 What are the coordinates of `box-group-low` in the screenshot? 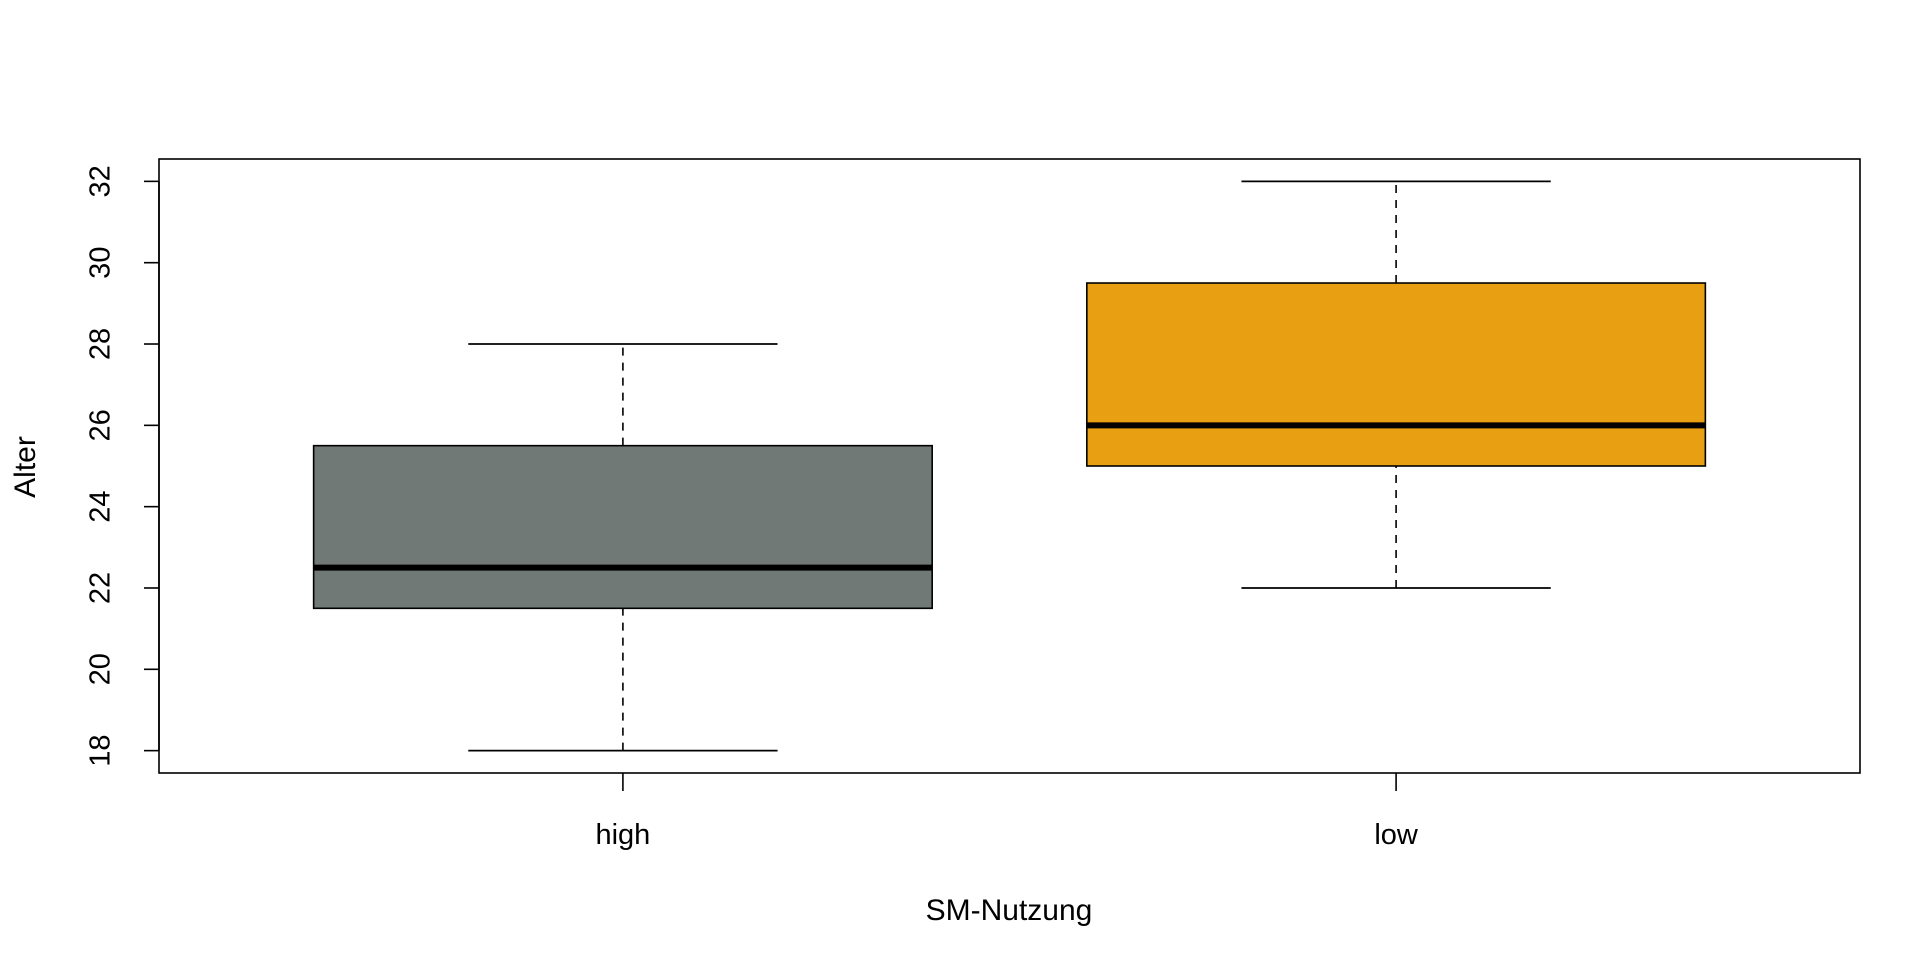 It's located at (1396, 384).